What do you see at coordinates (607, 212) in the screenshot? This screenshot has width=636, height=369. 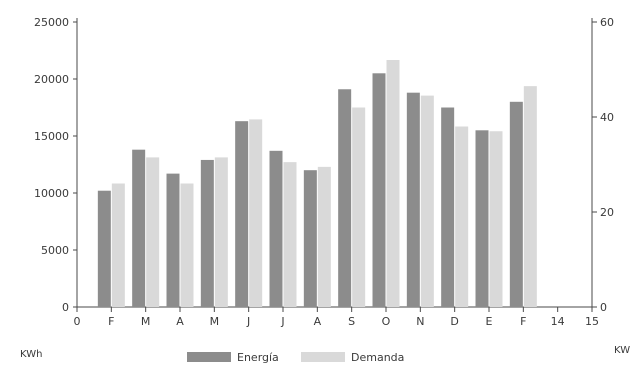 I see `y-right-tick-label: 20` at bounding box center [607, 212].